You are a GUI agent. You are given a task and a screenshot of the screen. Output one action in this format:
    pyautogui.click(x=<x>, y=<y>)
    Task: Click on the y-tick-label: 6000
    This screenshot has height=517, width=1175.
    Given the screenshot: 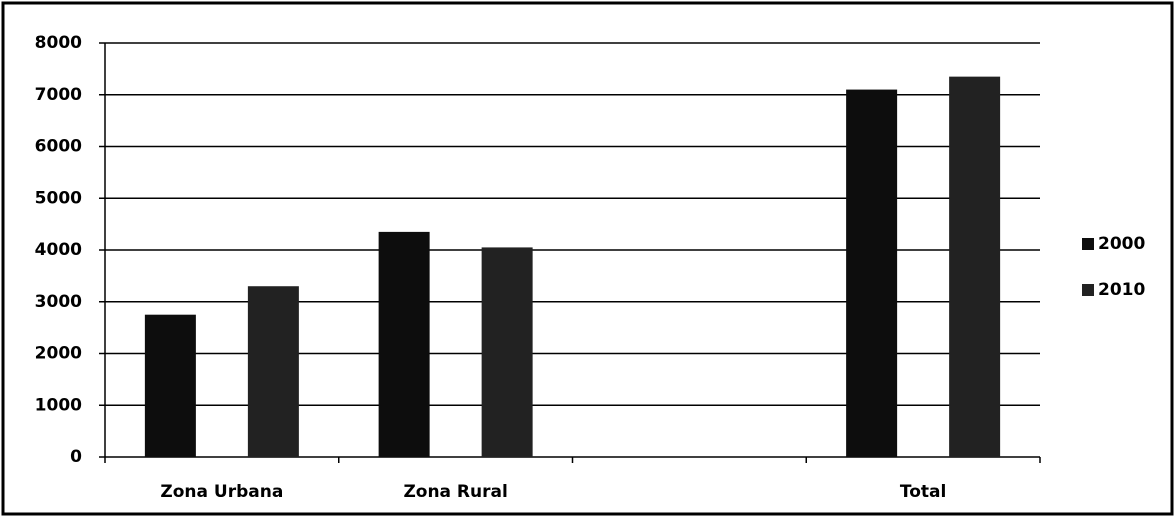 What is the action you would take?
    pyautogui.click(x=58, y=147)
    